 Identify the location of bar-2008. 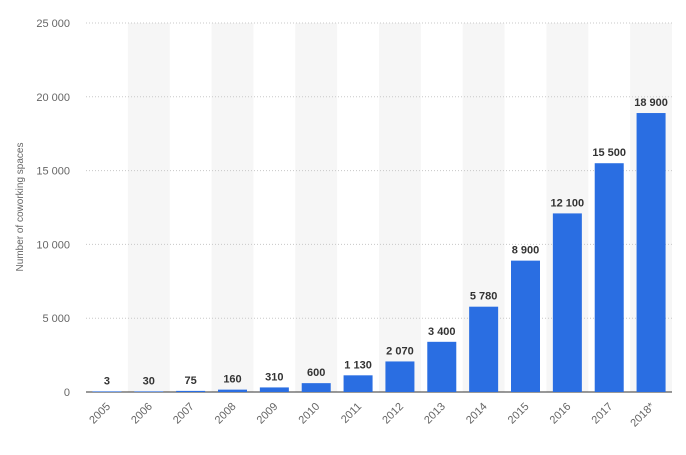
(232, 390).